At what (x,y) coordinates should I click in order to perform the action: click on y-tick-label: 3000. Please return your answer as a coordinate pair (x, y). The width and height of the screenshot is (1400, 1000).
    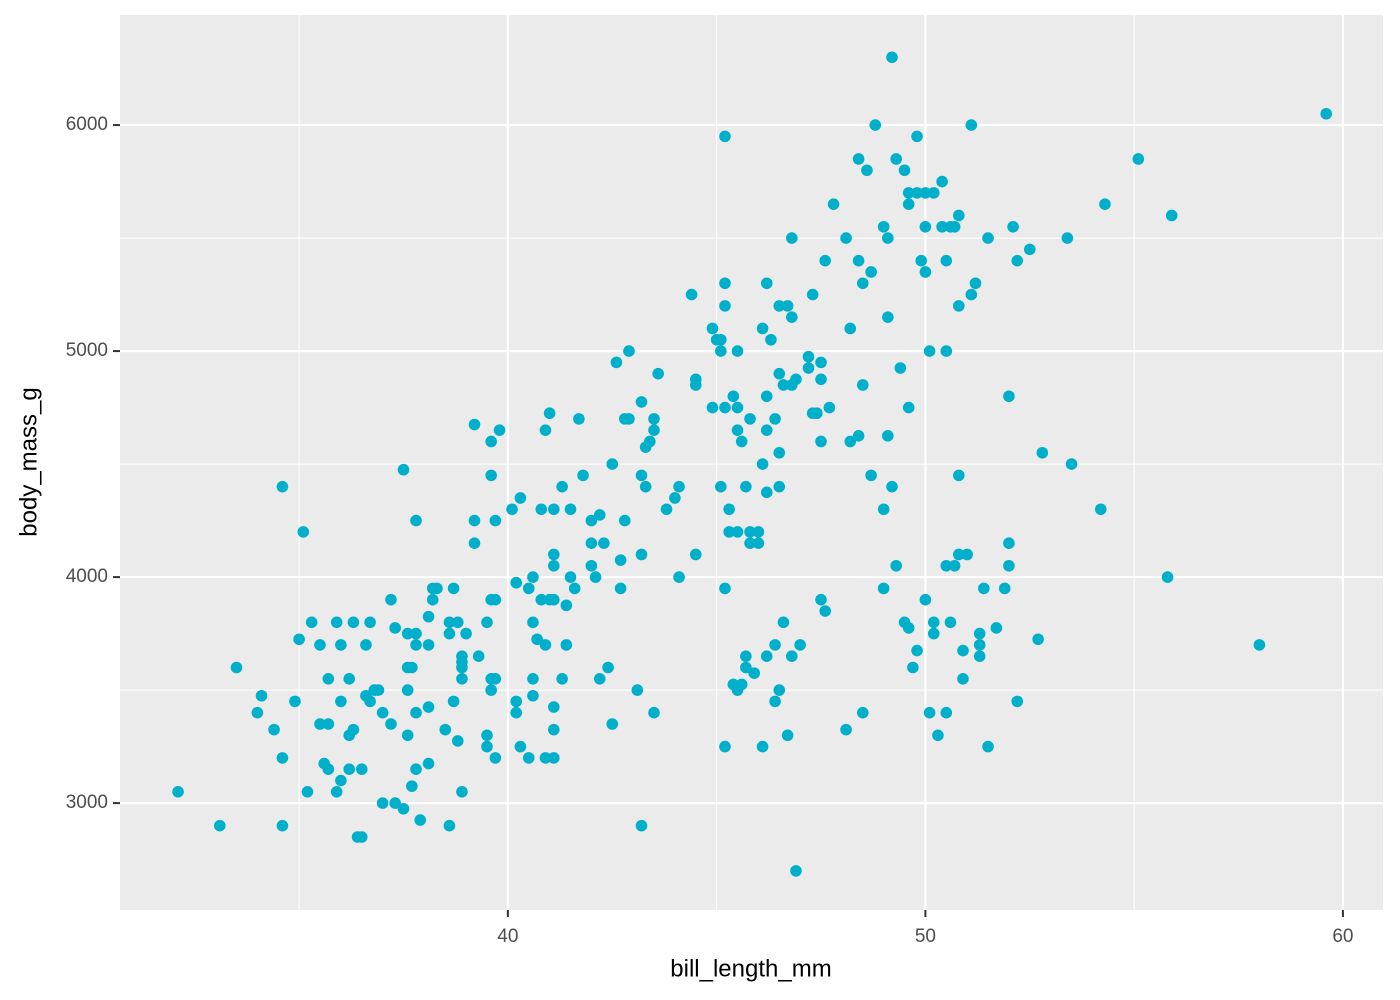
    Looking at the image, I should click on (87, 802).